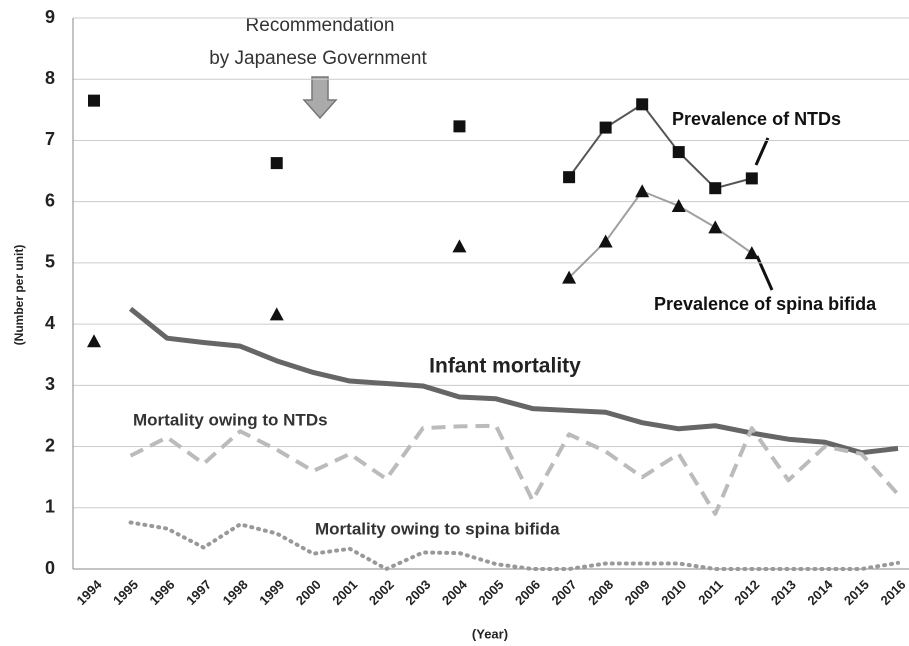  What do you see at coordinates (417, 592) in the screenshot?
I see `x-tick-label: 2003` at bounding box center [417, 592].